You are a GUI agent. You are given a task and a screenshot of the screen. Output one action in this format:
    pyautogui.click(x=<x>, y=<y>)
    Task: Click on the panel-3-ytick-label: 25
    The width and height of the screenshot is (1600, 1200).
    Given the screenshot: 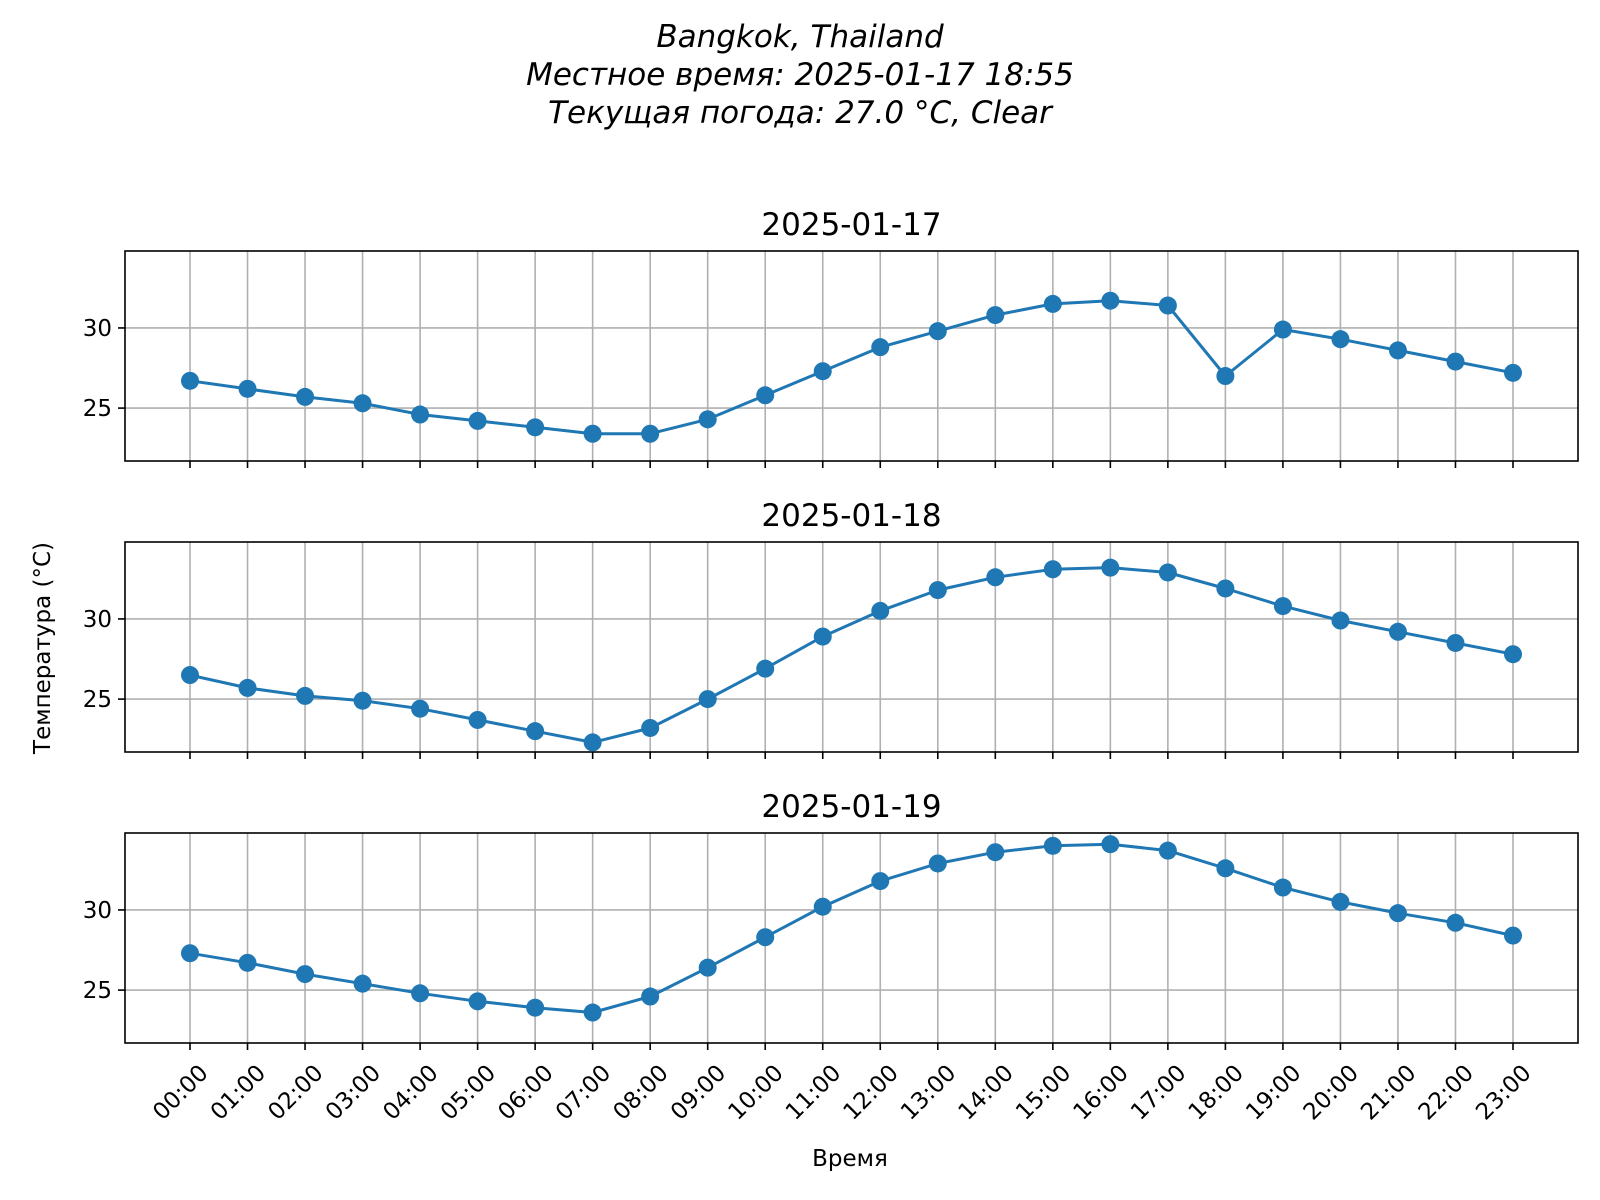 What is the action you would take?
    pyautogui.click(x=97, y=991)
    